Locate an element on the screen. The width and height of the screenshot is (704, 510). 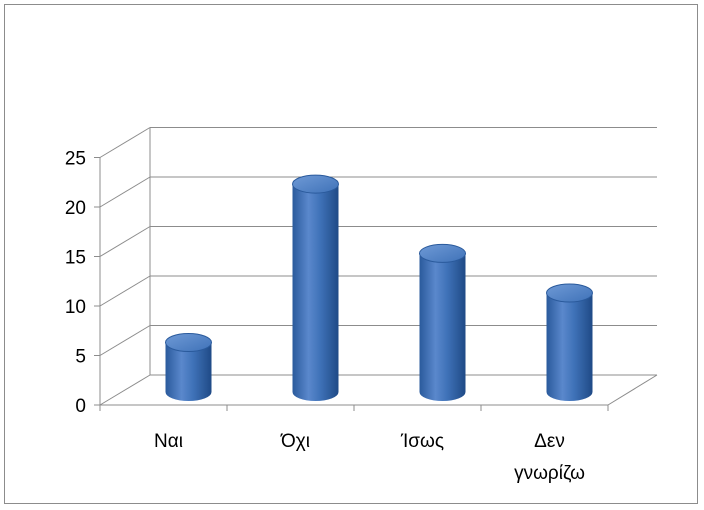
y-tick-label: 20 is located at coordinates (75, 208).